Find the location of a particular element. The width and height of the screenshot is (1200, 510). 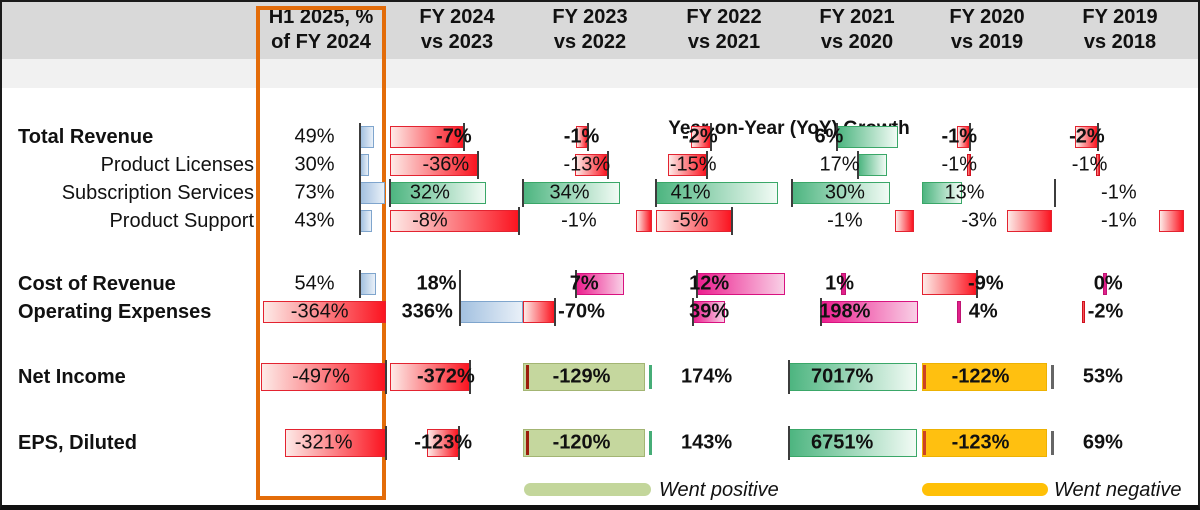

column-header-line1: FY 2022 is located at coordinates (724, 17).